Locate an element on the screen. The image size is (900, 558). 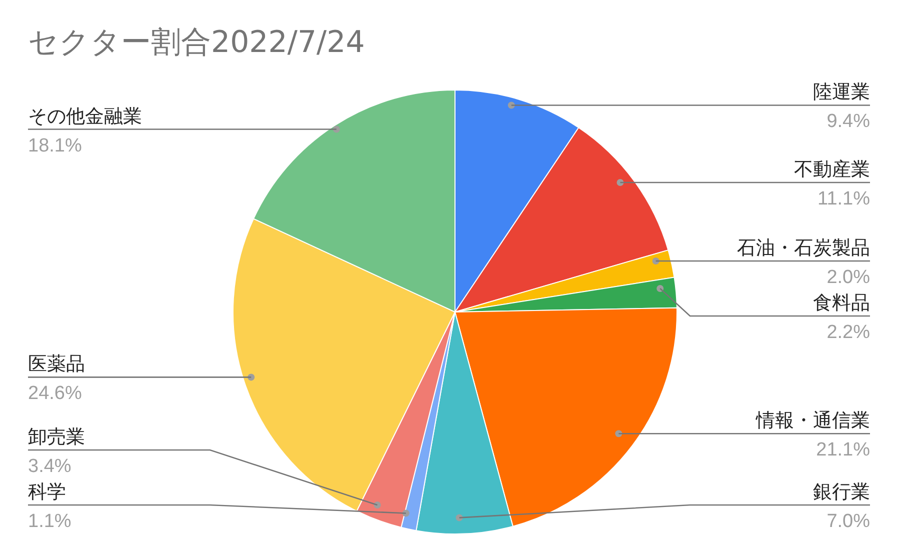
data-label: 2.2% is located at coordinates (848, 332).